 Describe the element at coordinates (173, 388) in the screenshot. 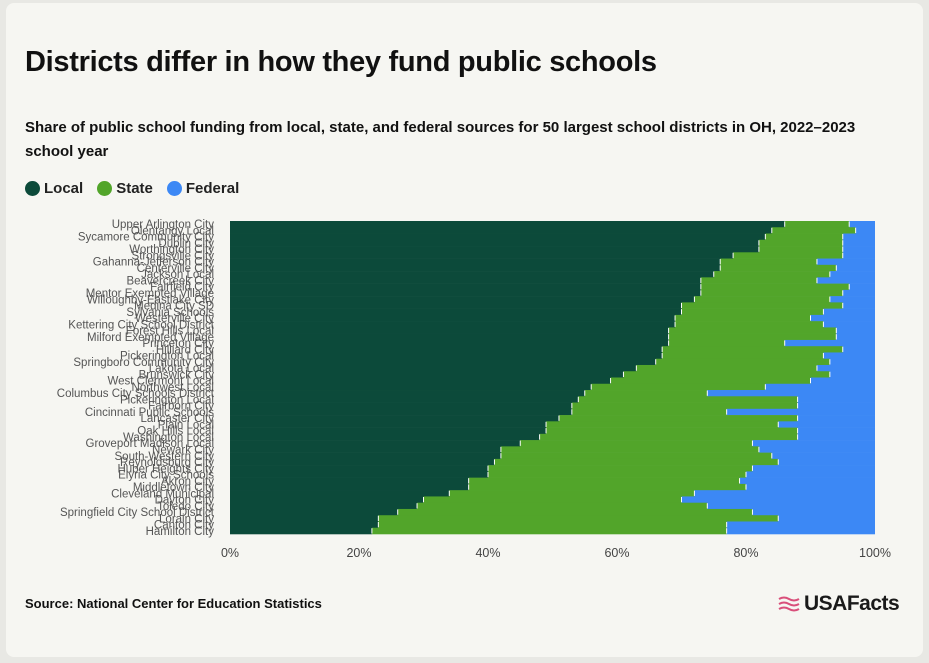

I see `category-label: Northwest Local` at that location.